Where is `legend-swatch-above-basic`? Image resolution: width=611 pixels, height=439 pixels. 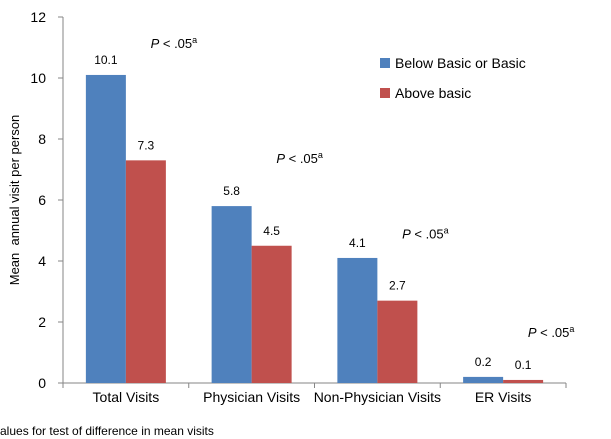
legend-swatch-above-basic is located at coordinates (385, 93).